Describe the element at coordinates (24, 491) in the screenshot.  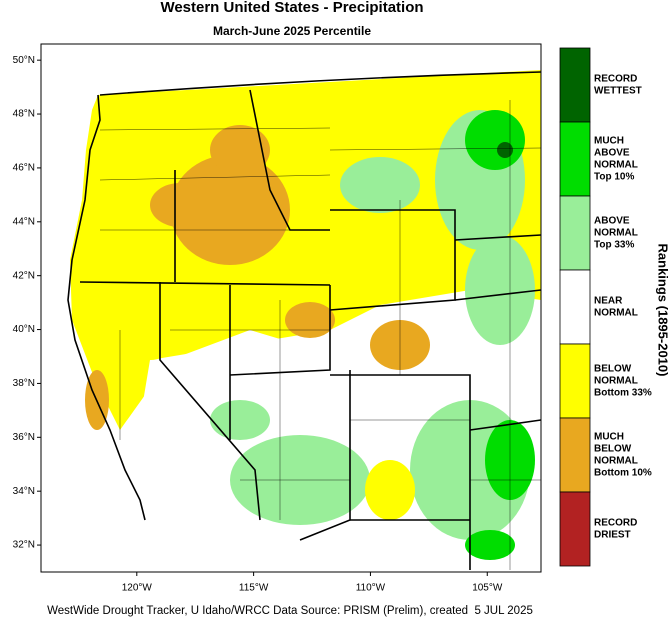
I see `y-tick-label: 34°N` at that location.